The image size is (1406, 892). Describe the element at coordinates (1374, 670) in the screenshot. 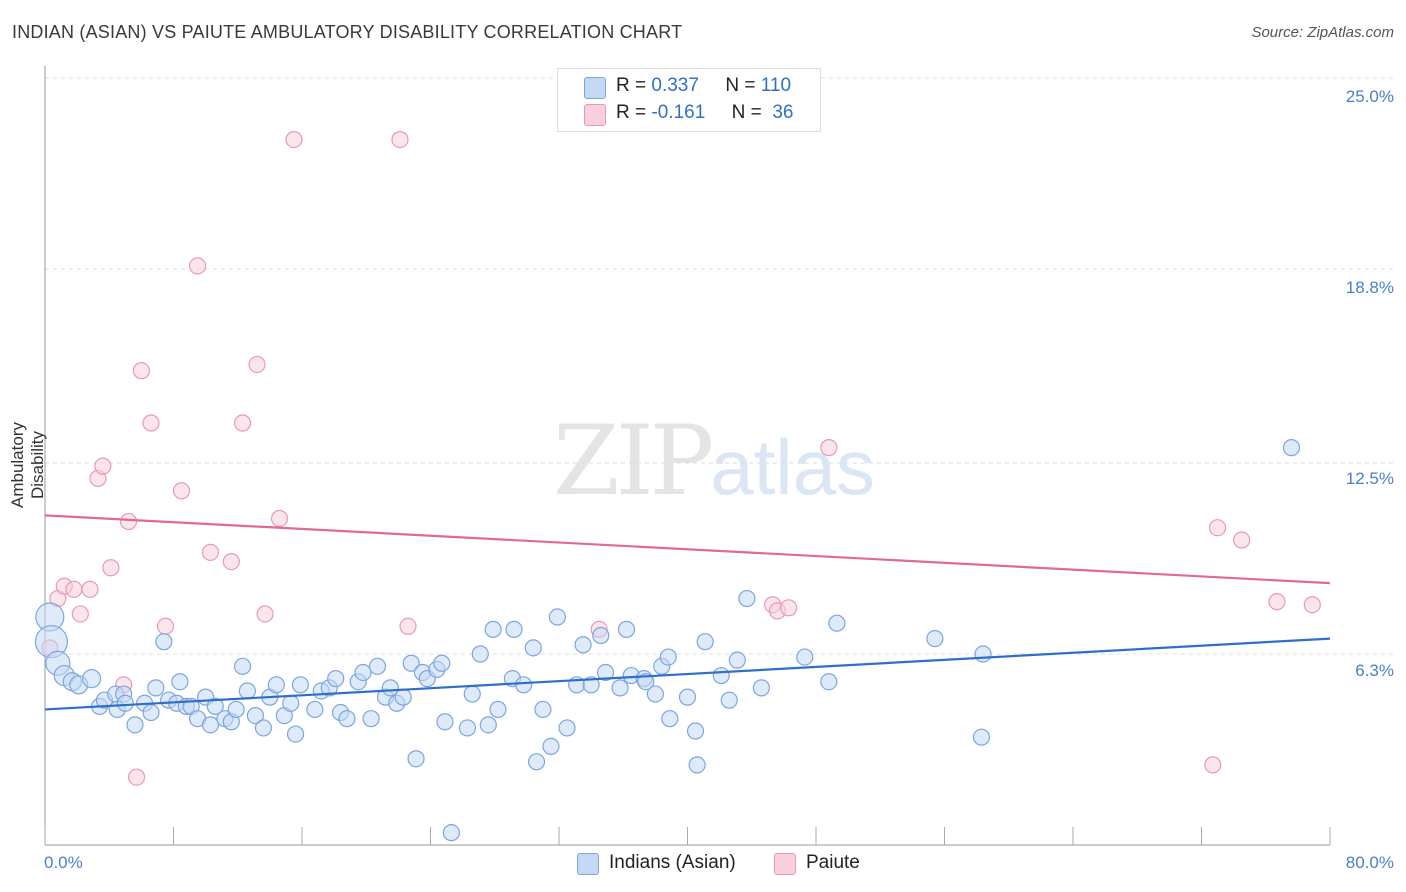

I see `y-tick-label-6-3: 6.3%` at that location.